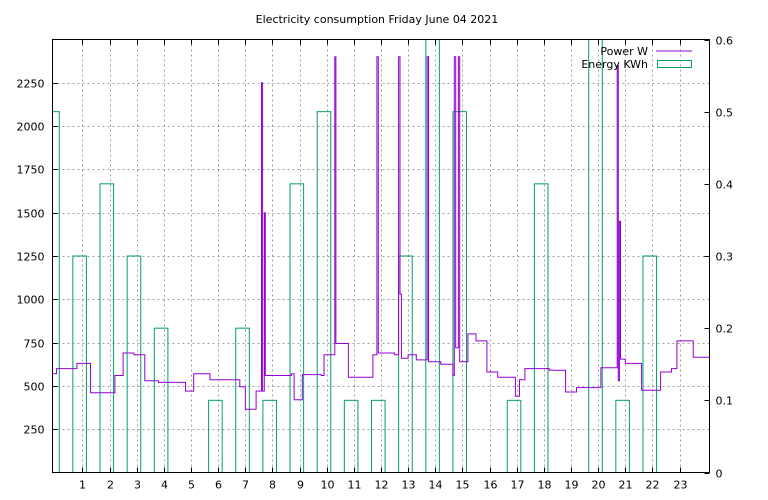  I want to click on x-tick-label: 9, so click(300, 485).